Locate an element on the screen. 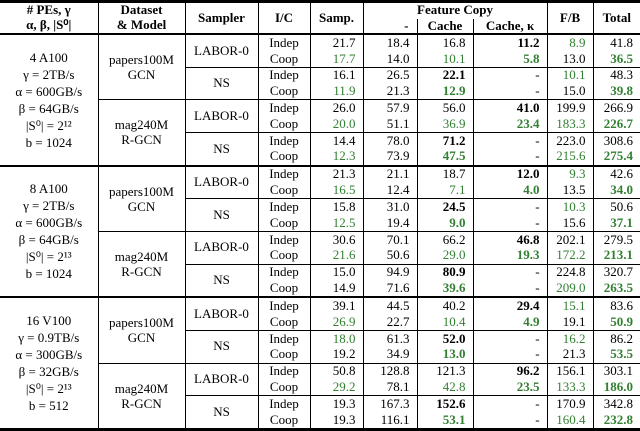 The height and width of the screenshot is (431, 640). header-ic: I/C is located at coordinates (283, 18).